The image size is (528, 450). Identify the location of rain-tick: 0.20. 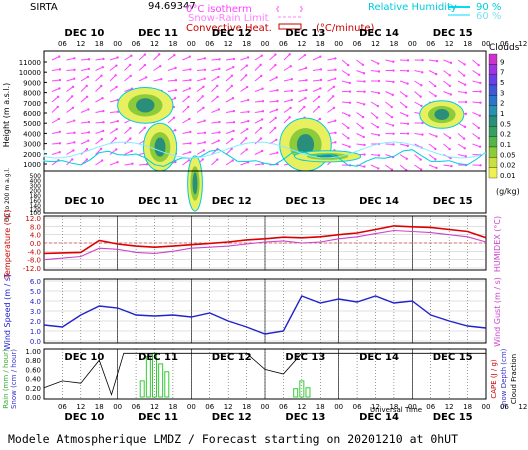
(33, 389).